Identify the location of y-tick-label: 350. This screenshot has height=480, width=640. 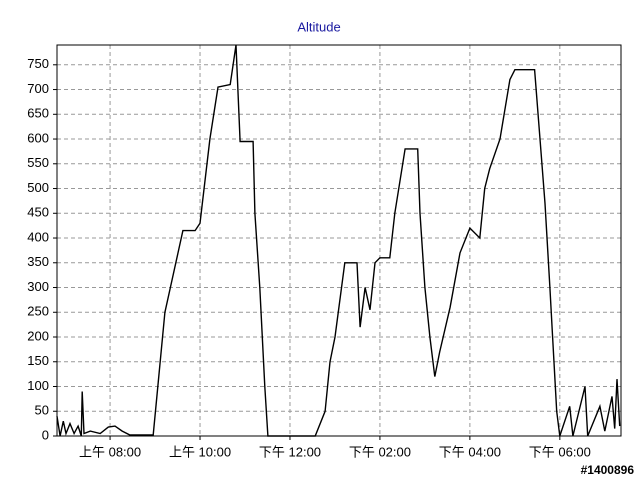
(38, 261).